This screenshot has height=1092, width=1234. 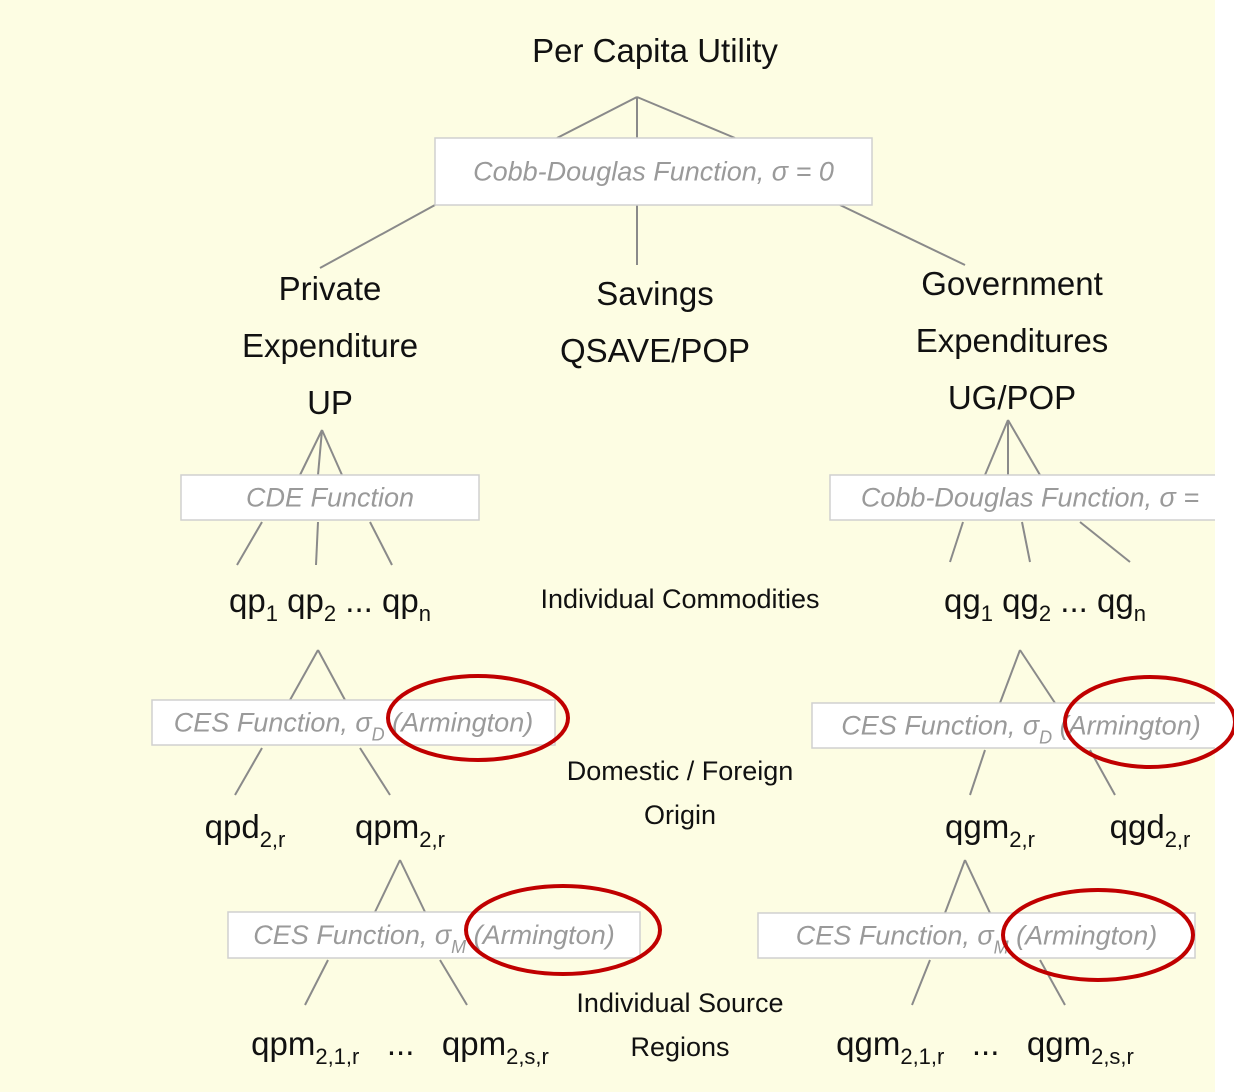 I want to click on level-label: Individual Commodities, so click(x=679, y=599).